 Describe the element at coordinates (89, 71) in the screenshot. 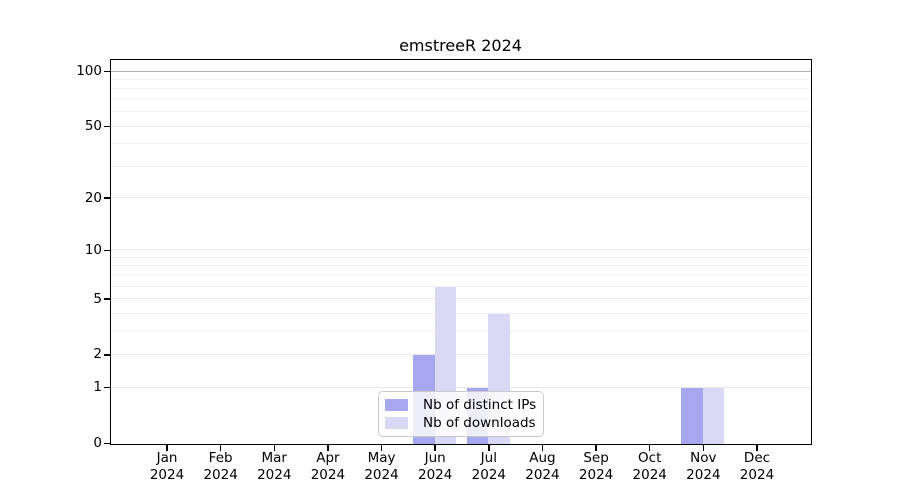

I see `y-tick-label-100: 100` at that location.